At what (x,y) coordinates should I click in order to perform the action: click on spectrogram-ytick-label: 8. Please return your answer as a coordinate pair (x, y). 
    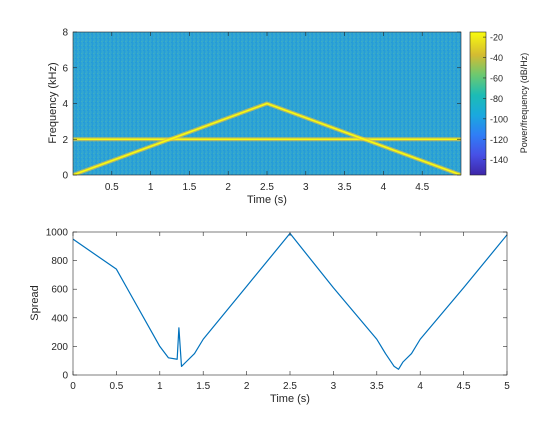
    Looking at the image, I should click on (65, 33).